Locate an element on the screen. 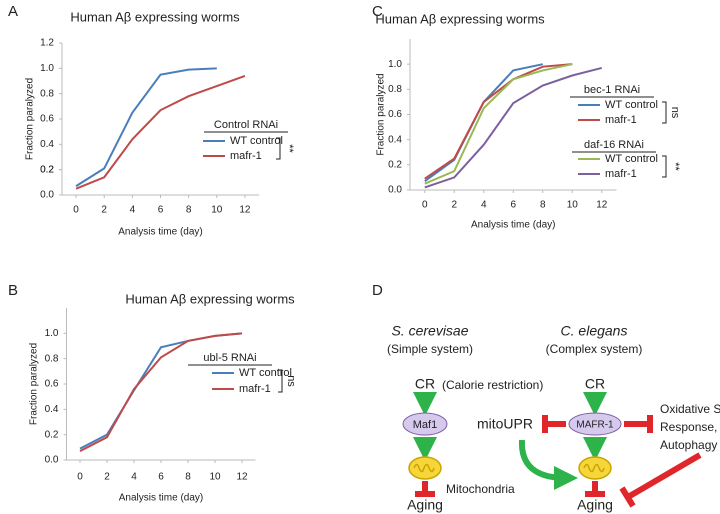 The width and height of the screenshot is (720, 514). legend-title: Control RNAi is located at coordinates (246, 125).